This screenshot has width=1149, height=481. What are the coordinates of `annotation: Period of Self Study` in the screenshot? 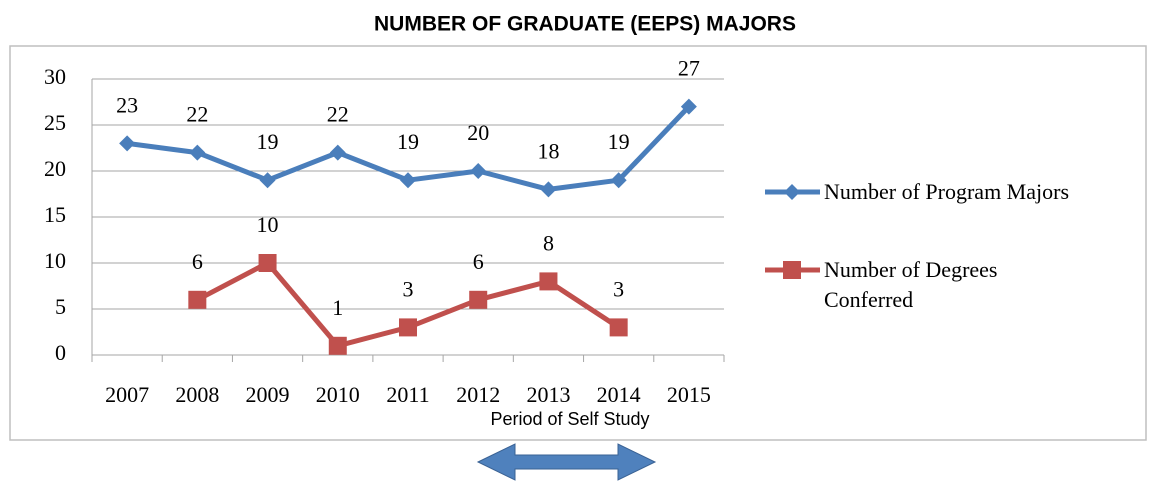 It's located at (569, 419).